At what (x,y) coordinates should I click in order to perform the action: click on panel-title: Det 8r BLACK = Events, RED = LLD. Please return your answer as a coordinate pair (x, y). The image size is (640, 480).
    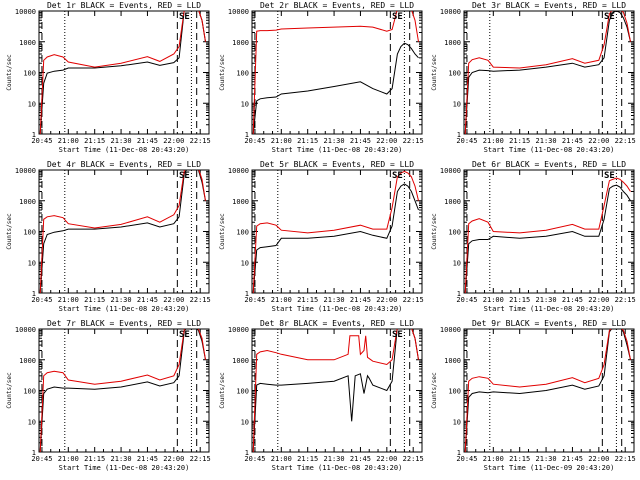
    Looking at the image, I should click on (337, 323).